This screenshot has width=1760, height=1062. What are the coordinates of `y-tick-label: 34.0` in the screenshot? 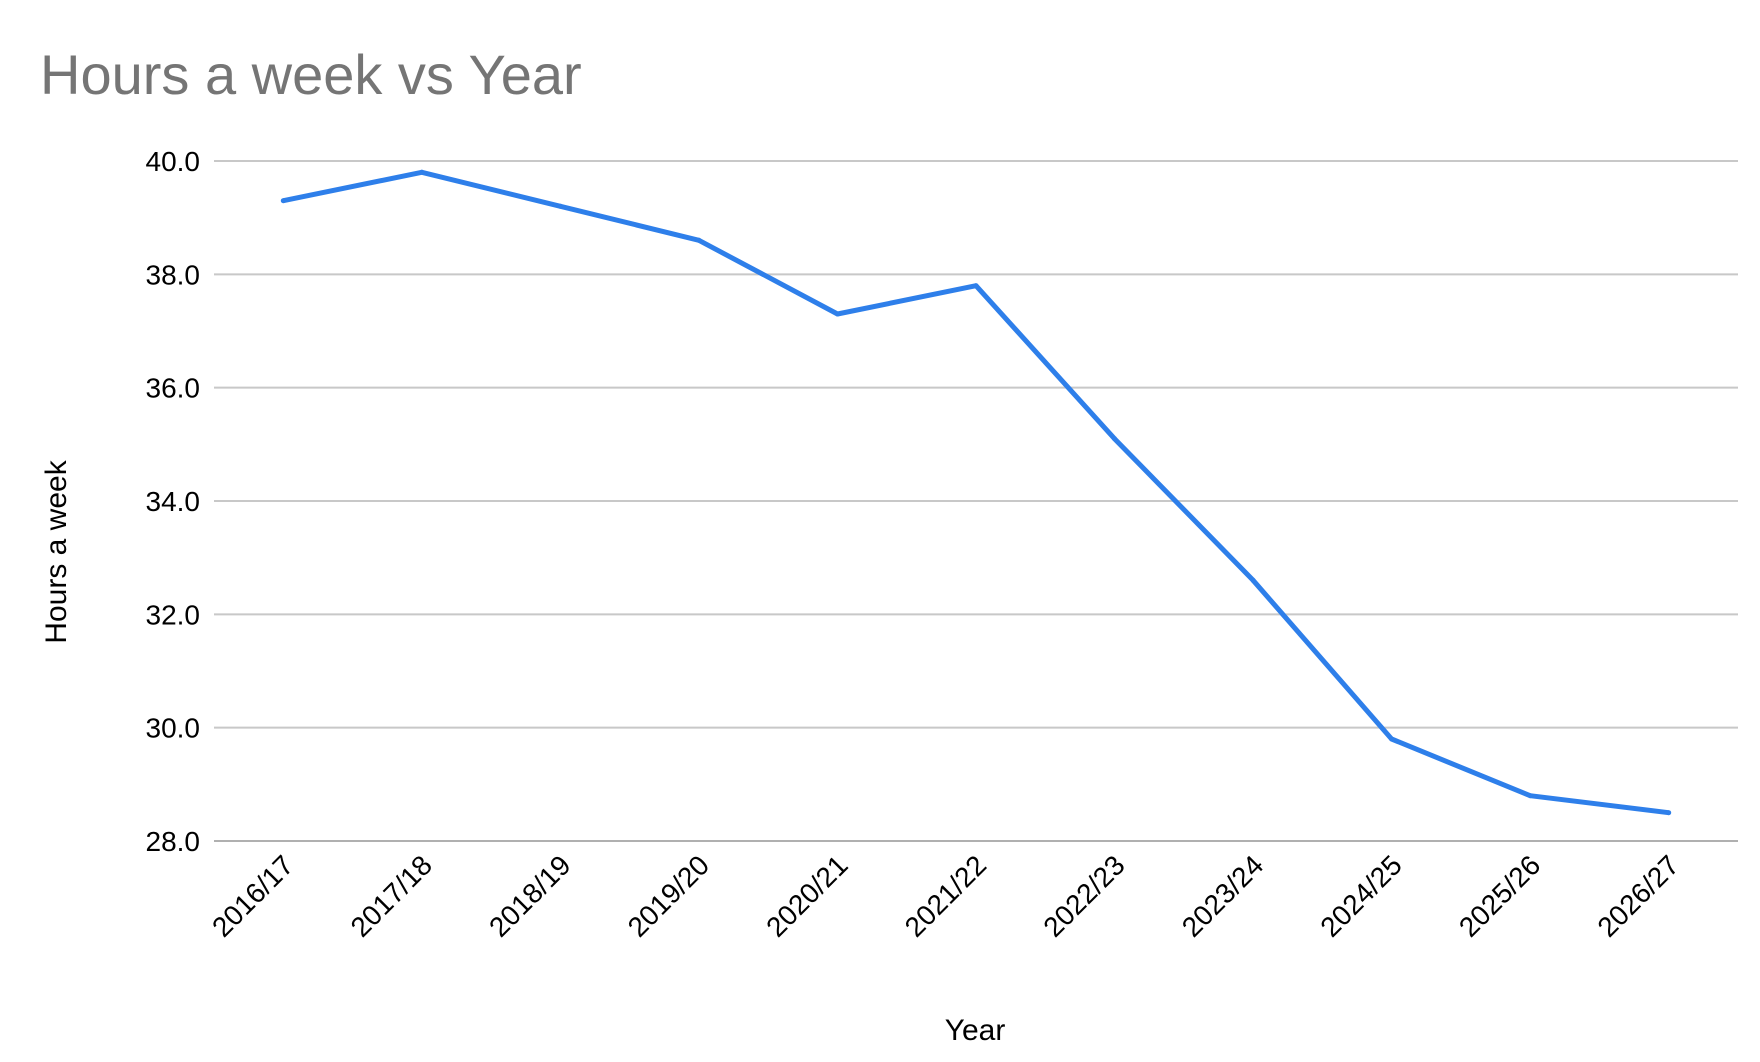 It's located at (173, 501).